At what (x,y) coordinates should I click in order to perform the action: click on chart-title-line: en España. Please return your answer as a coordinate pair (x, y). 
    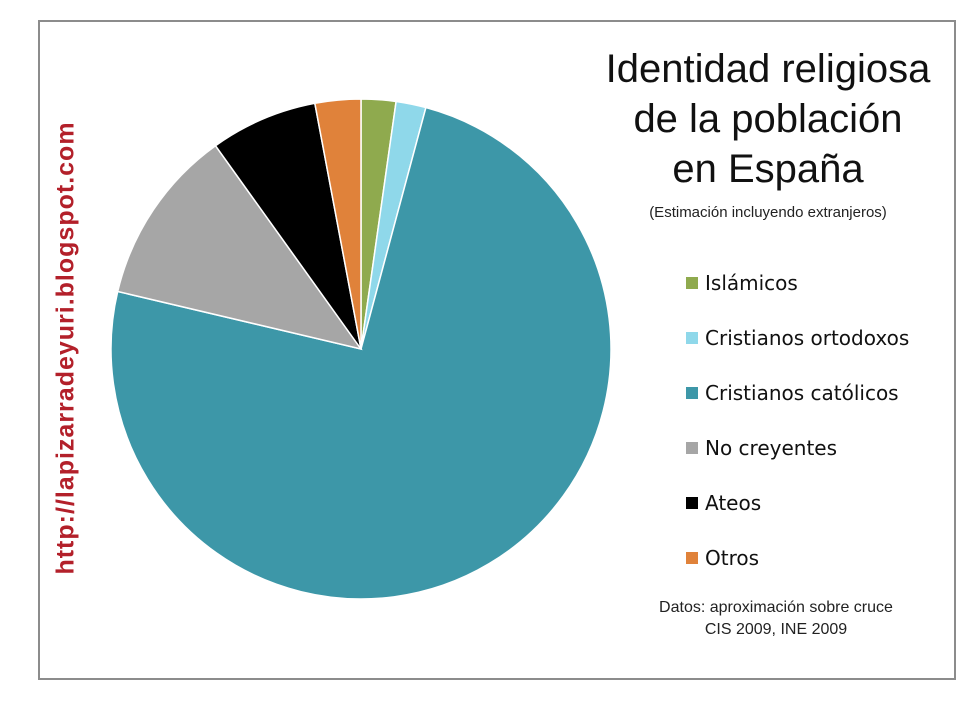
    Looking at the image, I should click on (768, 169).